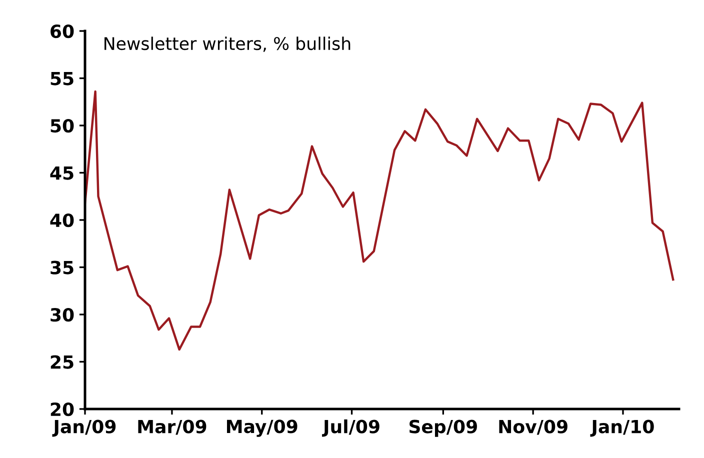 This screenshot has height=458, width=704. What do you see at coordinates (443, 428) in the screenshot?
I see `x-tick-label: Sep/09` at bounding box center [443, 428].